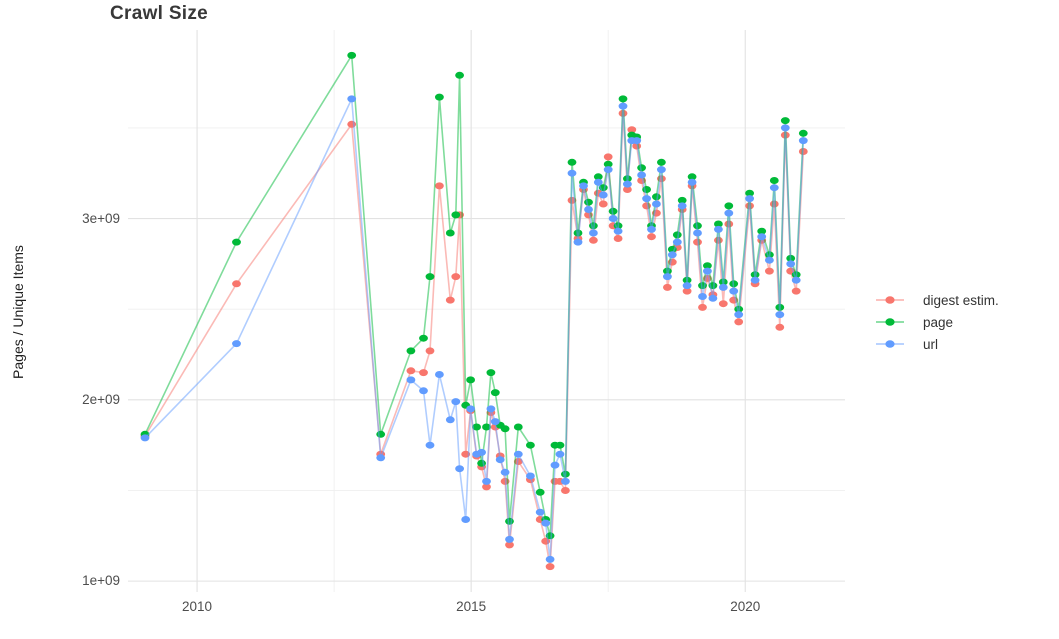  I want to click on legend-label-url: url, so click(931, 344).